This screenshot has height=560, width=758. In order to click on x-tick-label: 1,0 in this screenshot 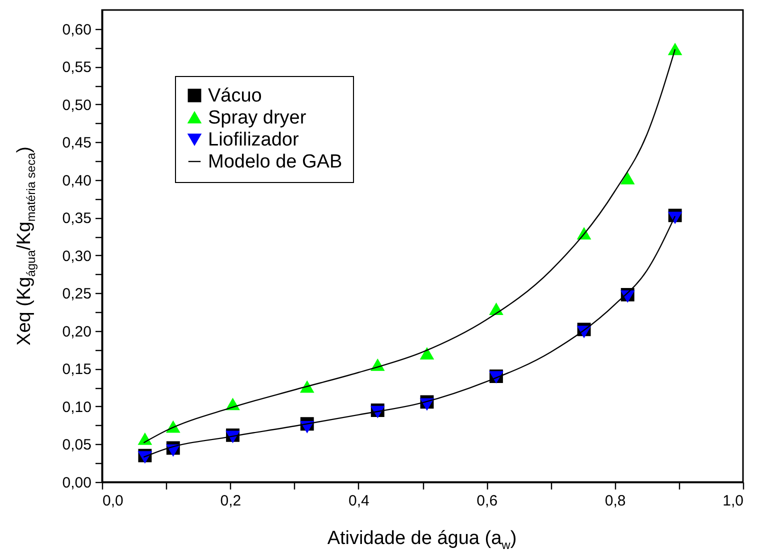, I will do `click(733, 501)`.